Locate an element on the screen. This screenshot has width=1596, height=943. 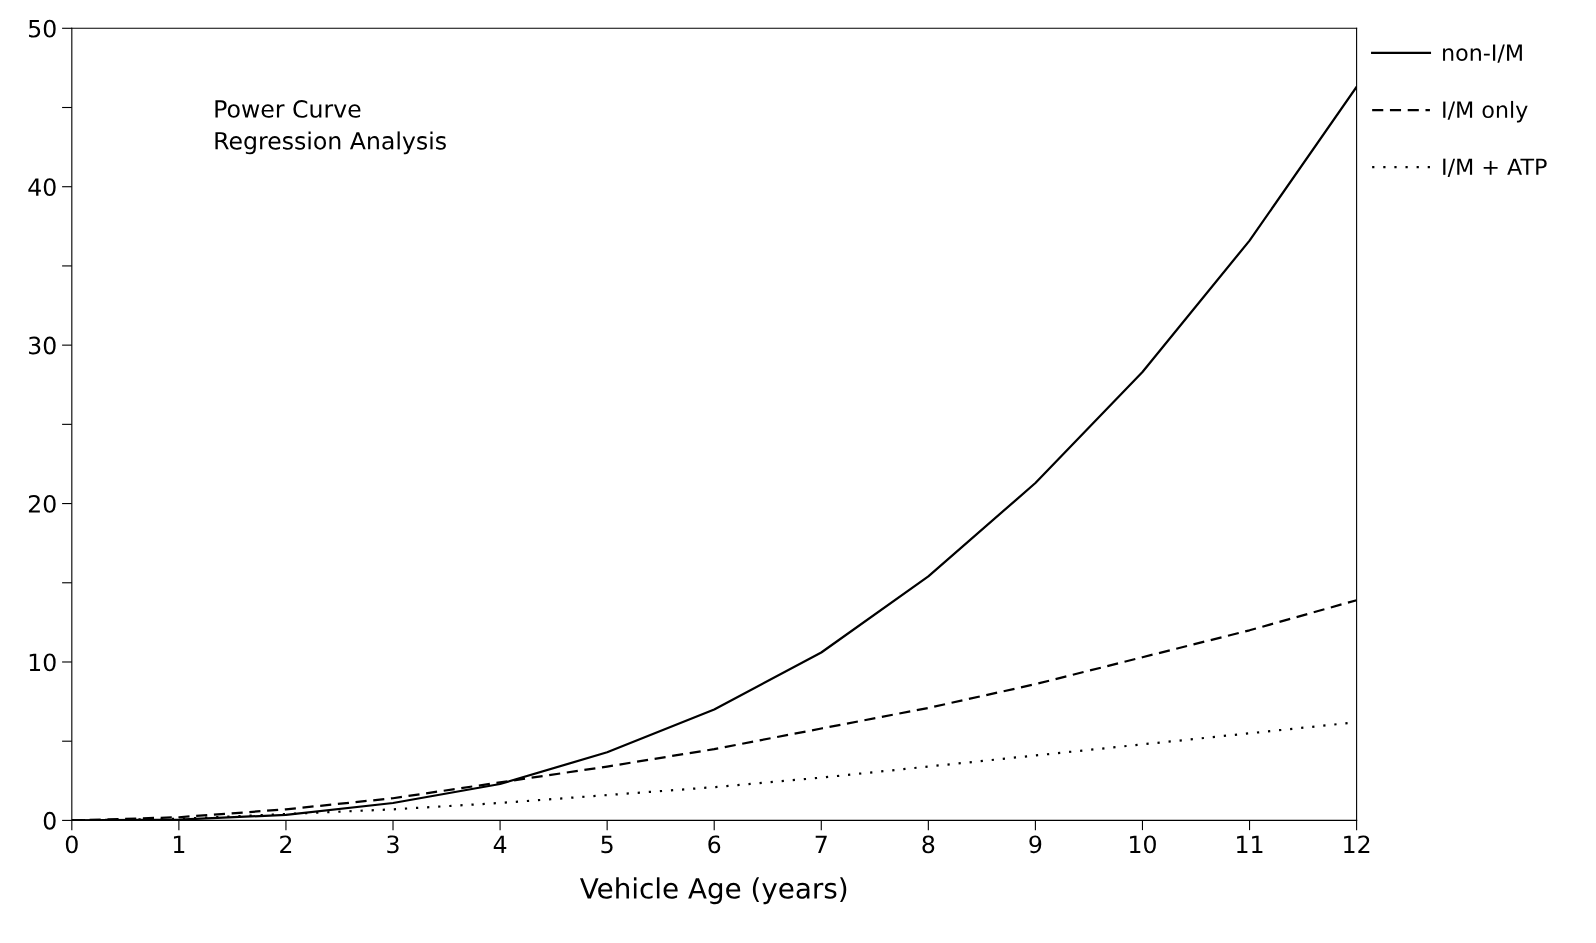
legend-label: I/M only is located at coordinates (1485, 111).